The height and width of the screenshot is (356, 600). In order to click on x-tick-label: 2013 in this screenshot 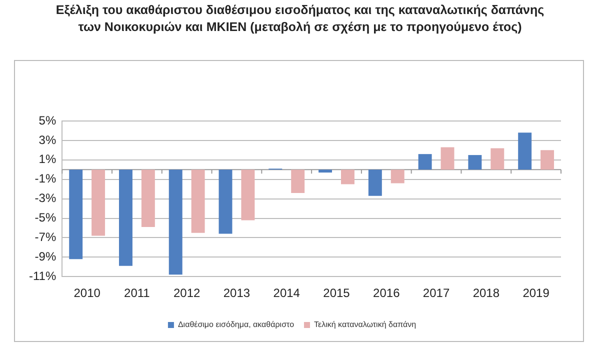, I will do `click(236, 293)`.